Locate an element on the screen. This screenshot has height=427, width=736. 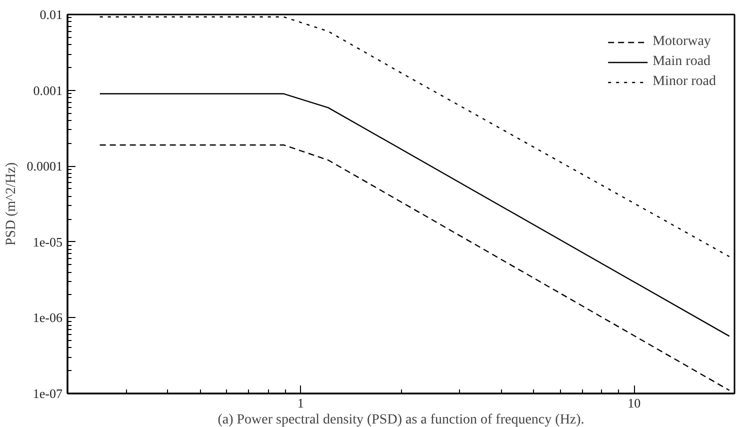
legend-label: Main road is located at coordinates (681, 62).